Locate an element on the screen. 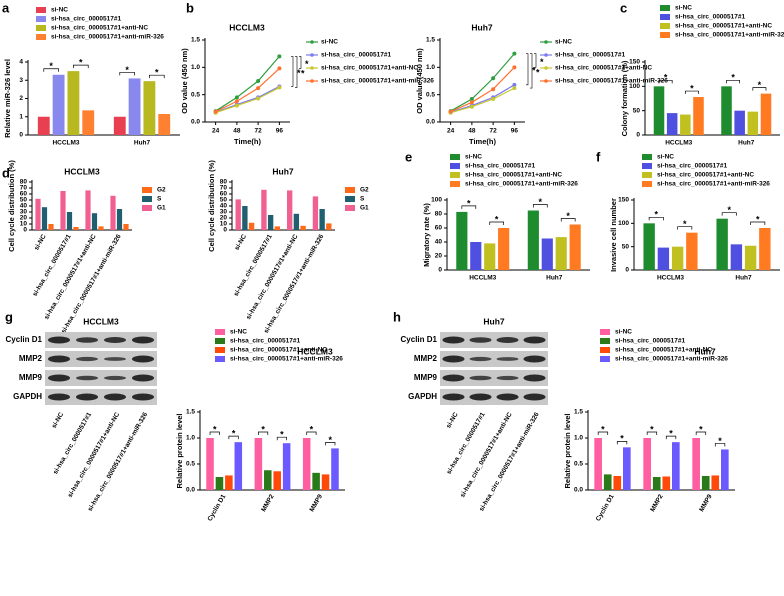  y-tick-label: 150 is located at coordinates (623, 200).